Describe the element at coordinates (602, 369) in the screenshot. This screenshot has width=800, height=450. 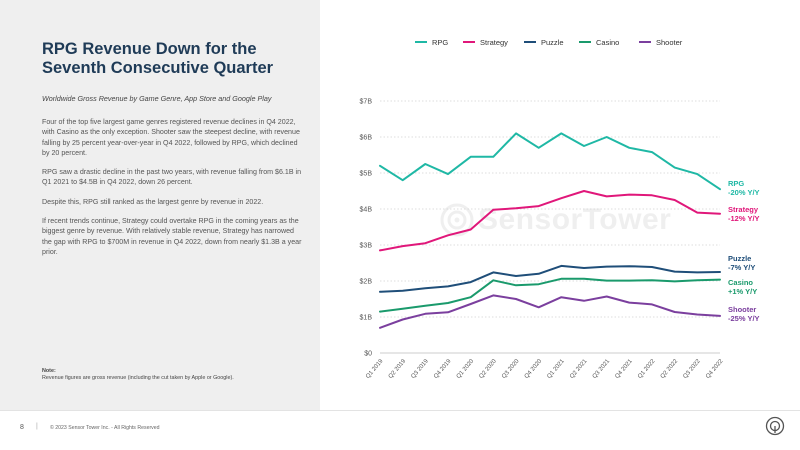
I see `x-tick-label: Q3 2021` at that location.